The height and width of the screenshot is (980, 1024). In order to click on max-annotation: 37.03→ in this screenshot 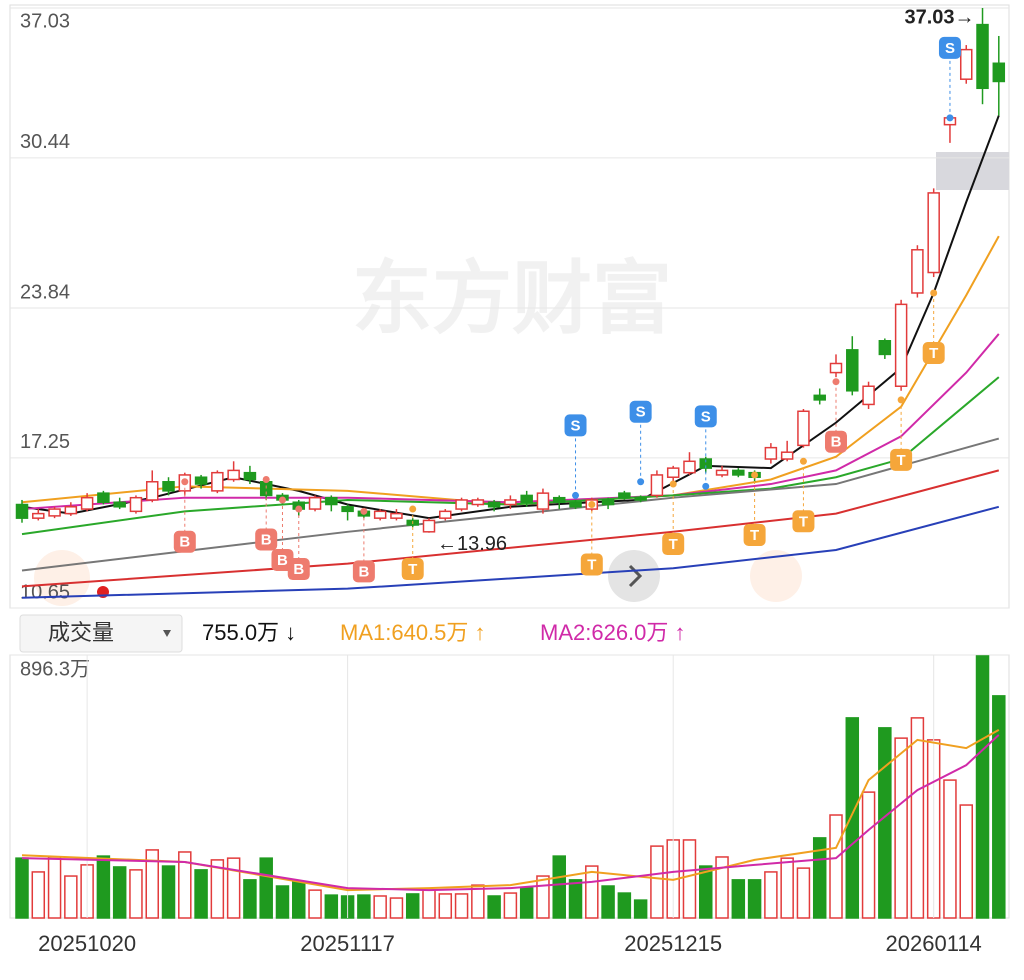, I will do `click(939, 17)`.